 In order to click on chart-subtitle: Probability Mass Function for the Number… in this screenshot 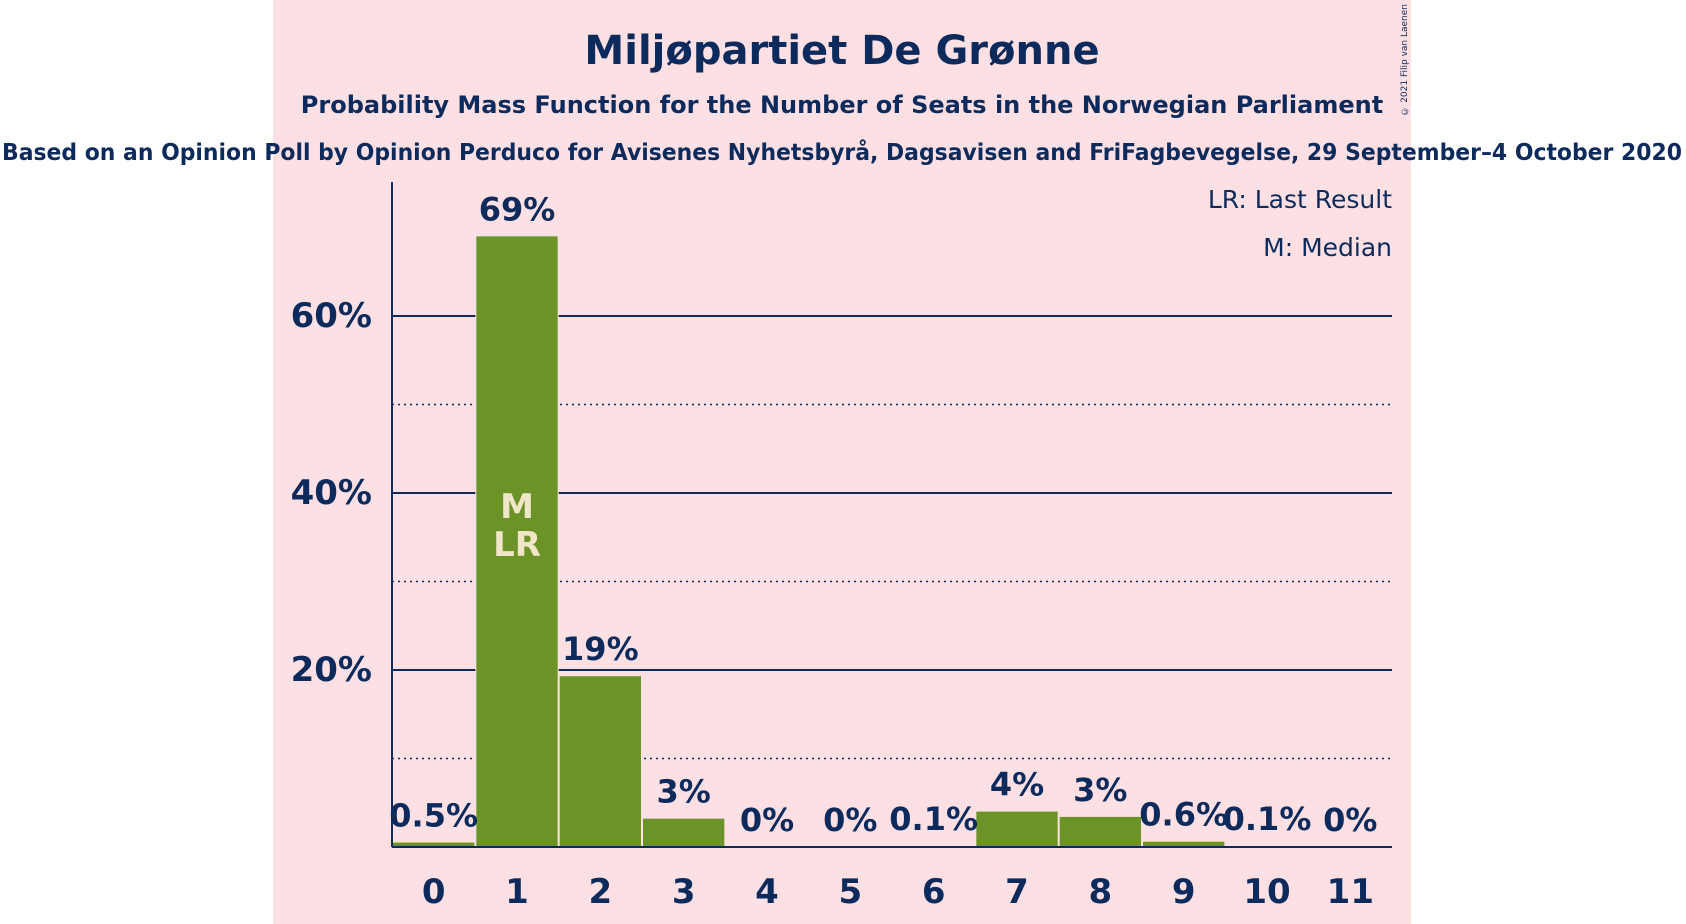, I will do `click(842, 105)`.